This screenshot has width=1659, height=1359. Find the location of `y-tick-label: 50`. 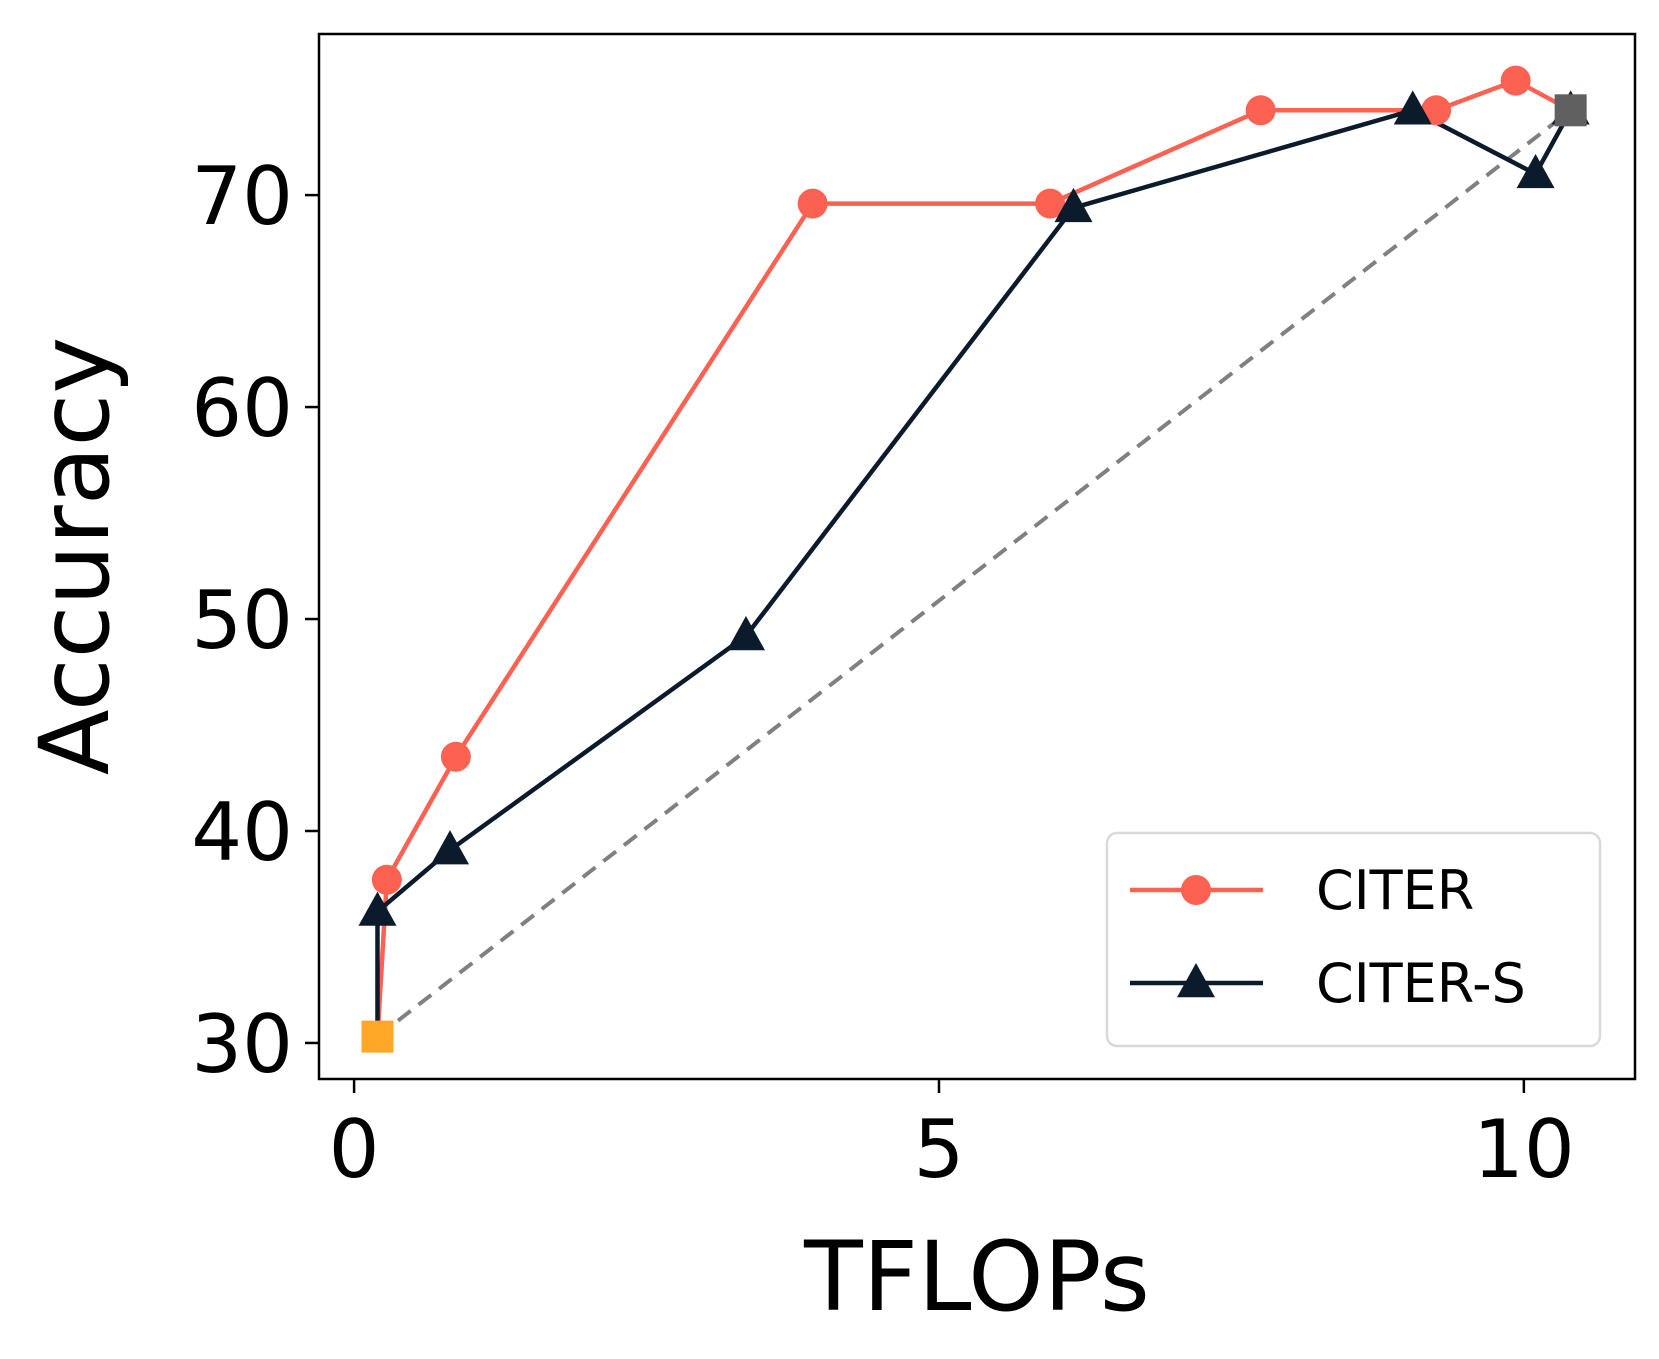

y-tick-label: 50 is located at coordinates (242, 620).